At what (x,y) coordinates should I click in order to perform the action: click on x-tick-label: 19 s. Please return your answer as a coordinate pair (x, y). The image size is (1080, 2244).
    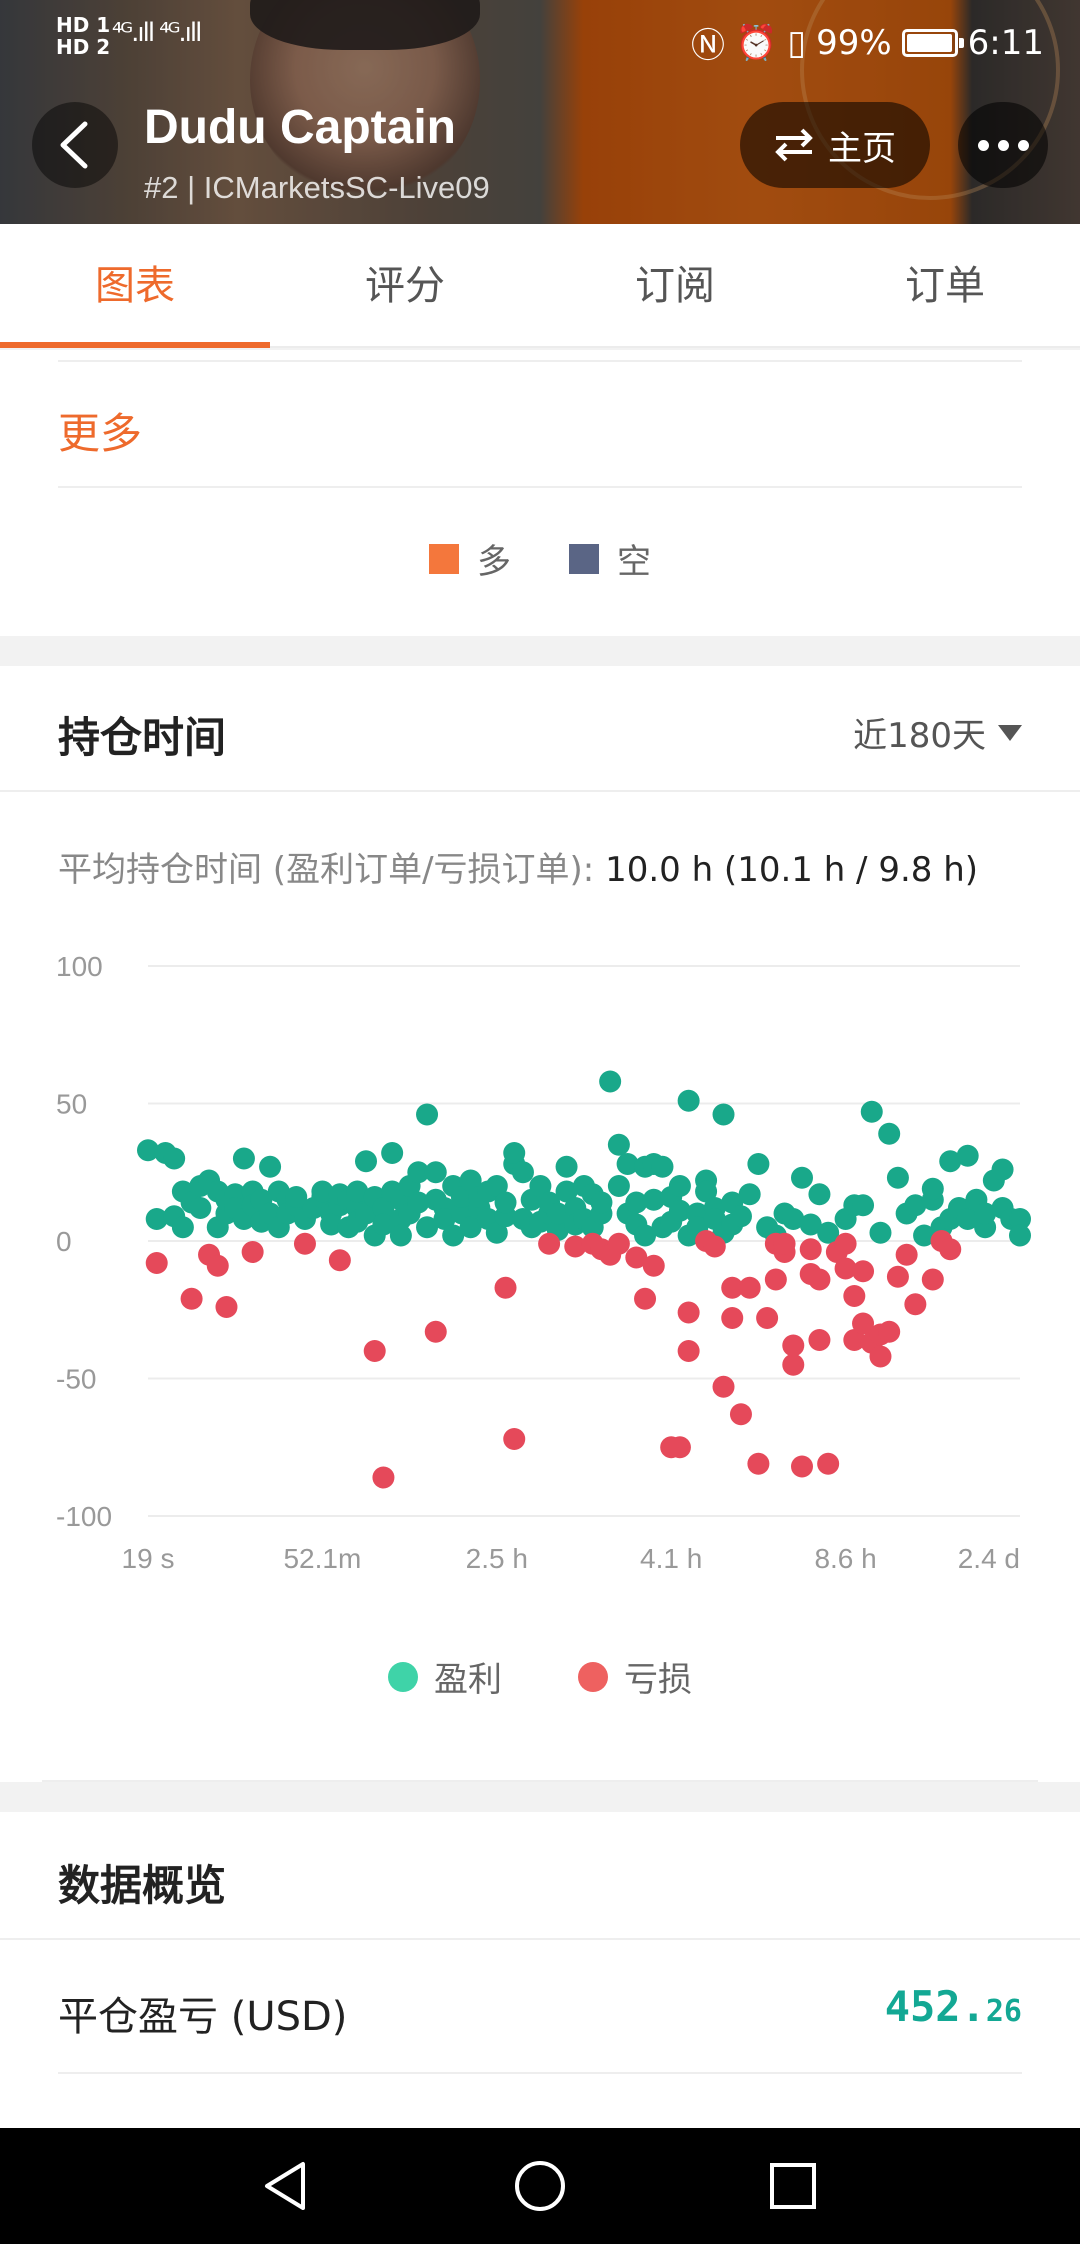
    Looking at the image, I should click on (148, 1558).